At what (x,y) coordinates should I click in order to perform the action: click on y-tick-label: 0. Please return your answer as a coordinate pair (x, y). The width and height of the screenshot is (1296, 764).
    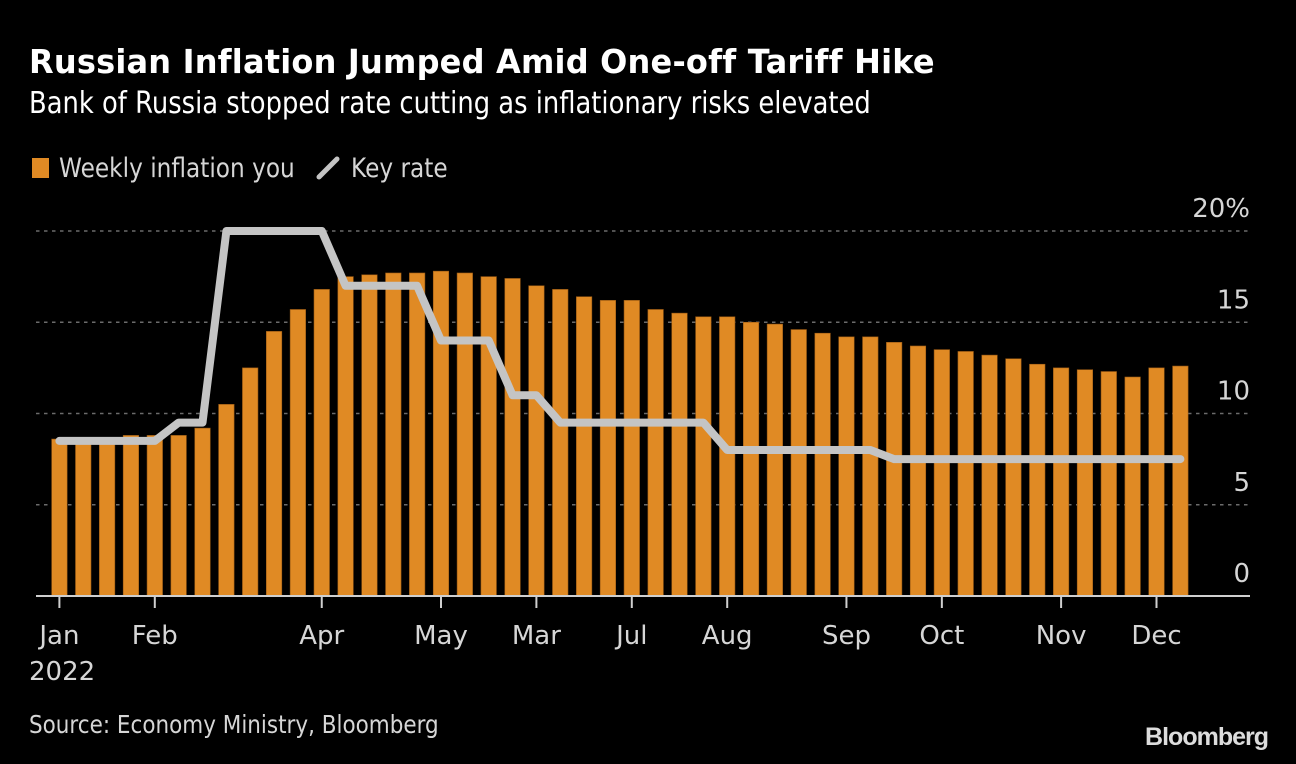
    Looking at the image, I should click on (1241, 574).